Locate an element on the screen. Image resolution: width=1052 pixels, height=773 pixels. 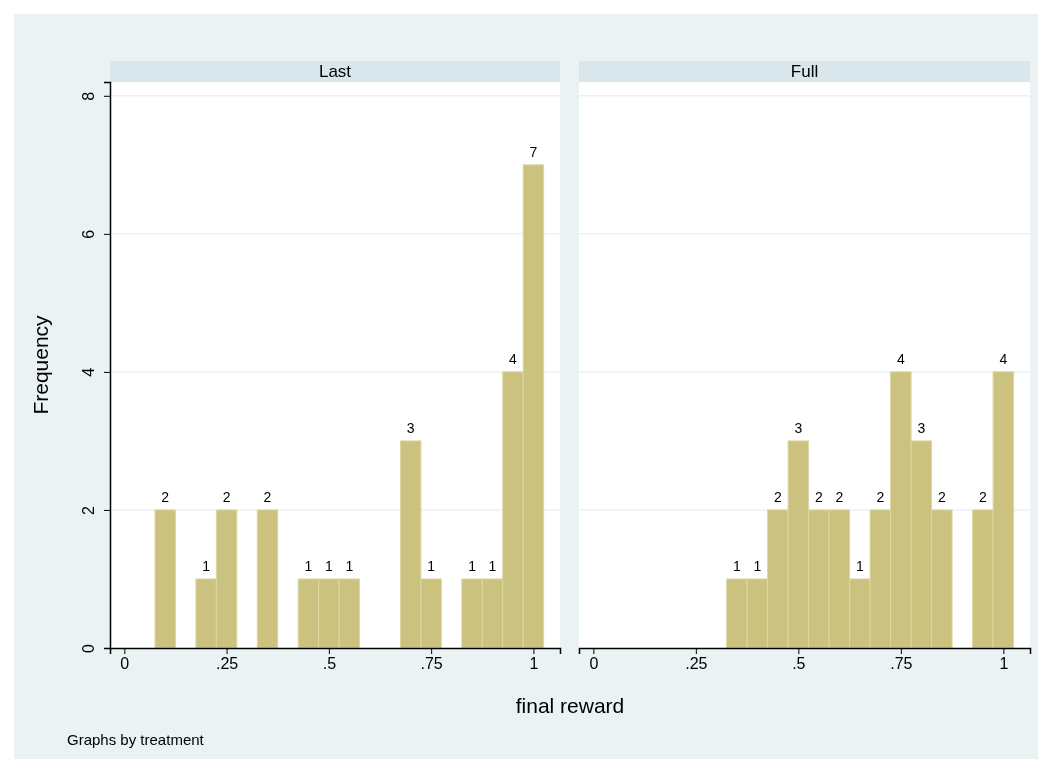
data-label: 7 is located at coordinates (533, 151).